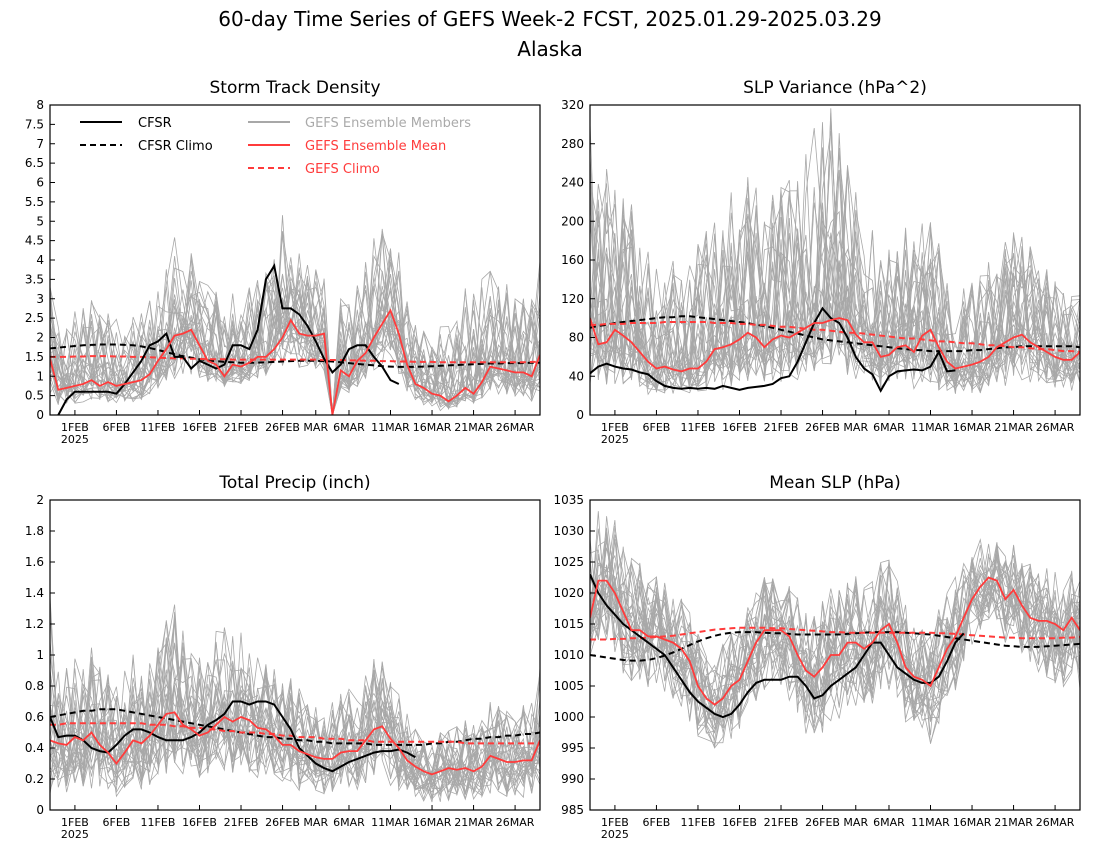  Describe the element at coordinates (34, 531) in the screenshot. I see `total-precip-y-tick-label: 1.8` at that location.